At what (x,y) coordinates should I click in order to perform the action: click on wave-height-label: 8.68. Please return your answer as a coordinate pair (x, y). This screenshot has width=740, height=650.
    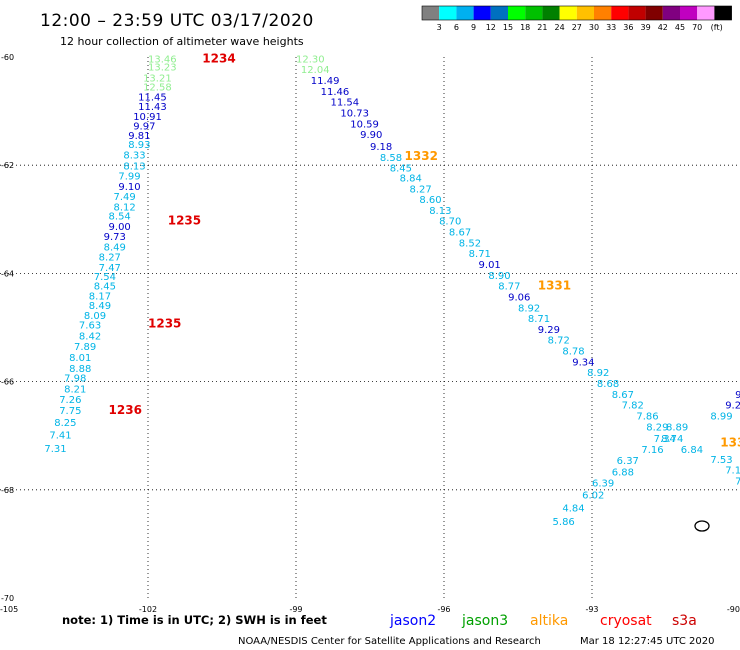
    Looking at the image, I should click on (608, 384).